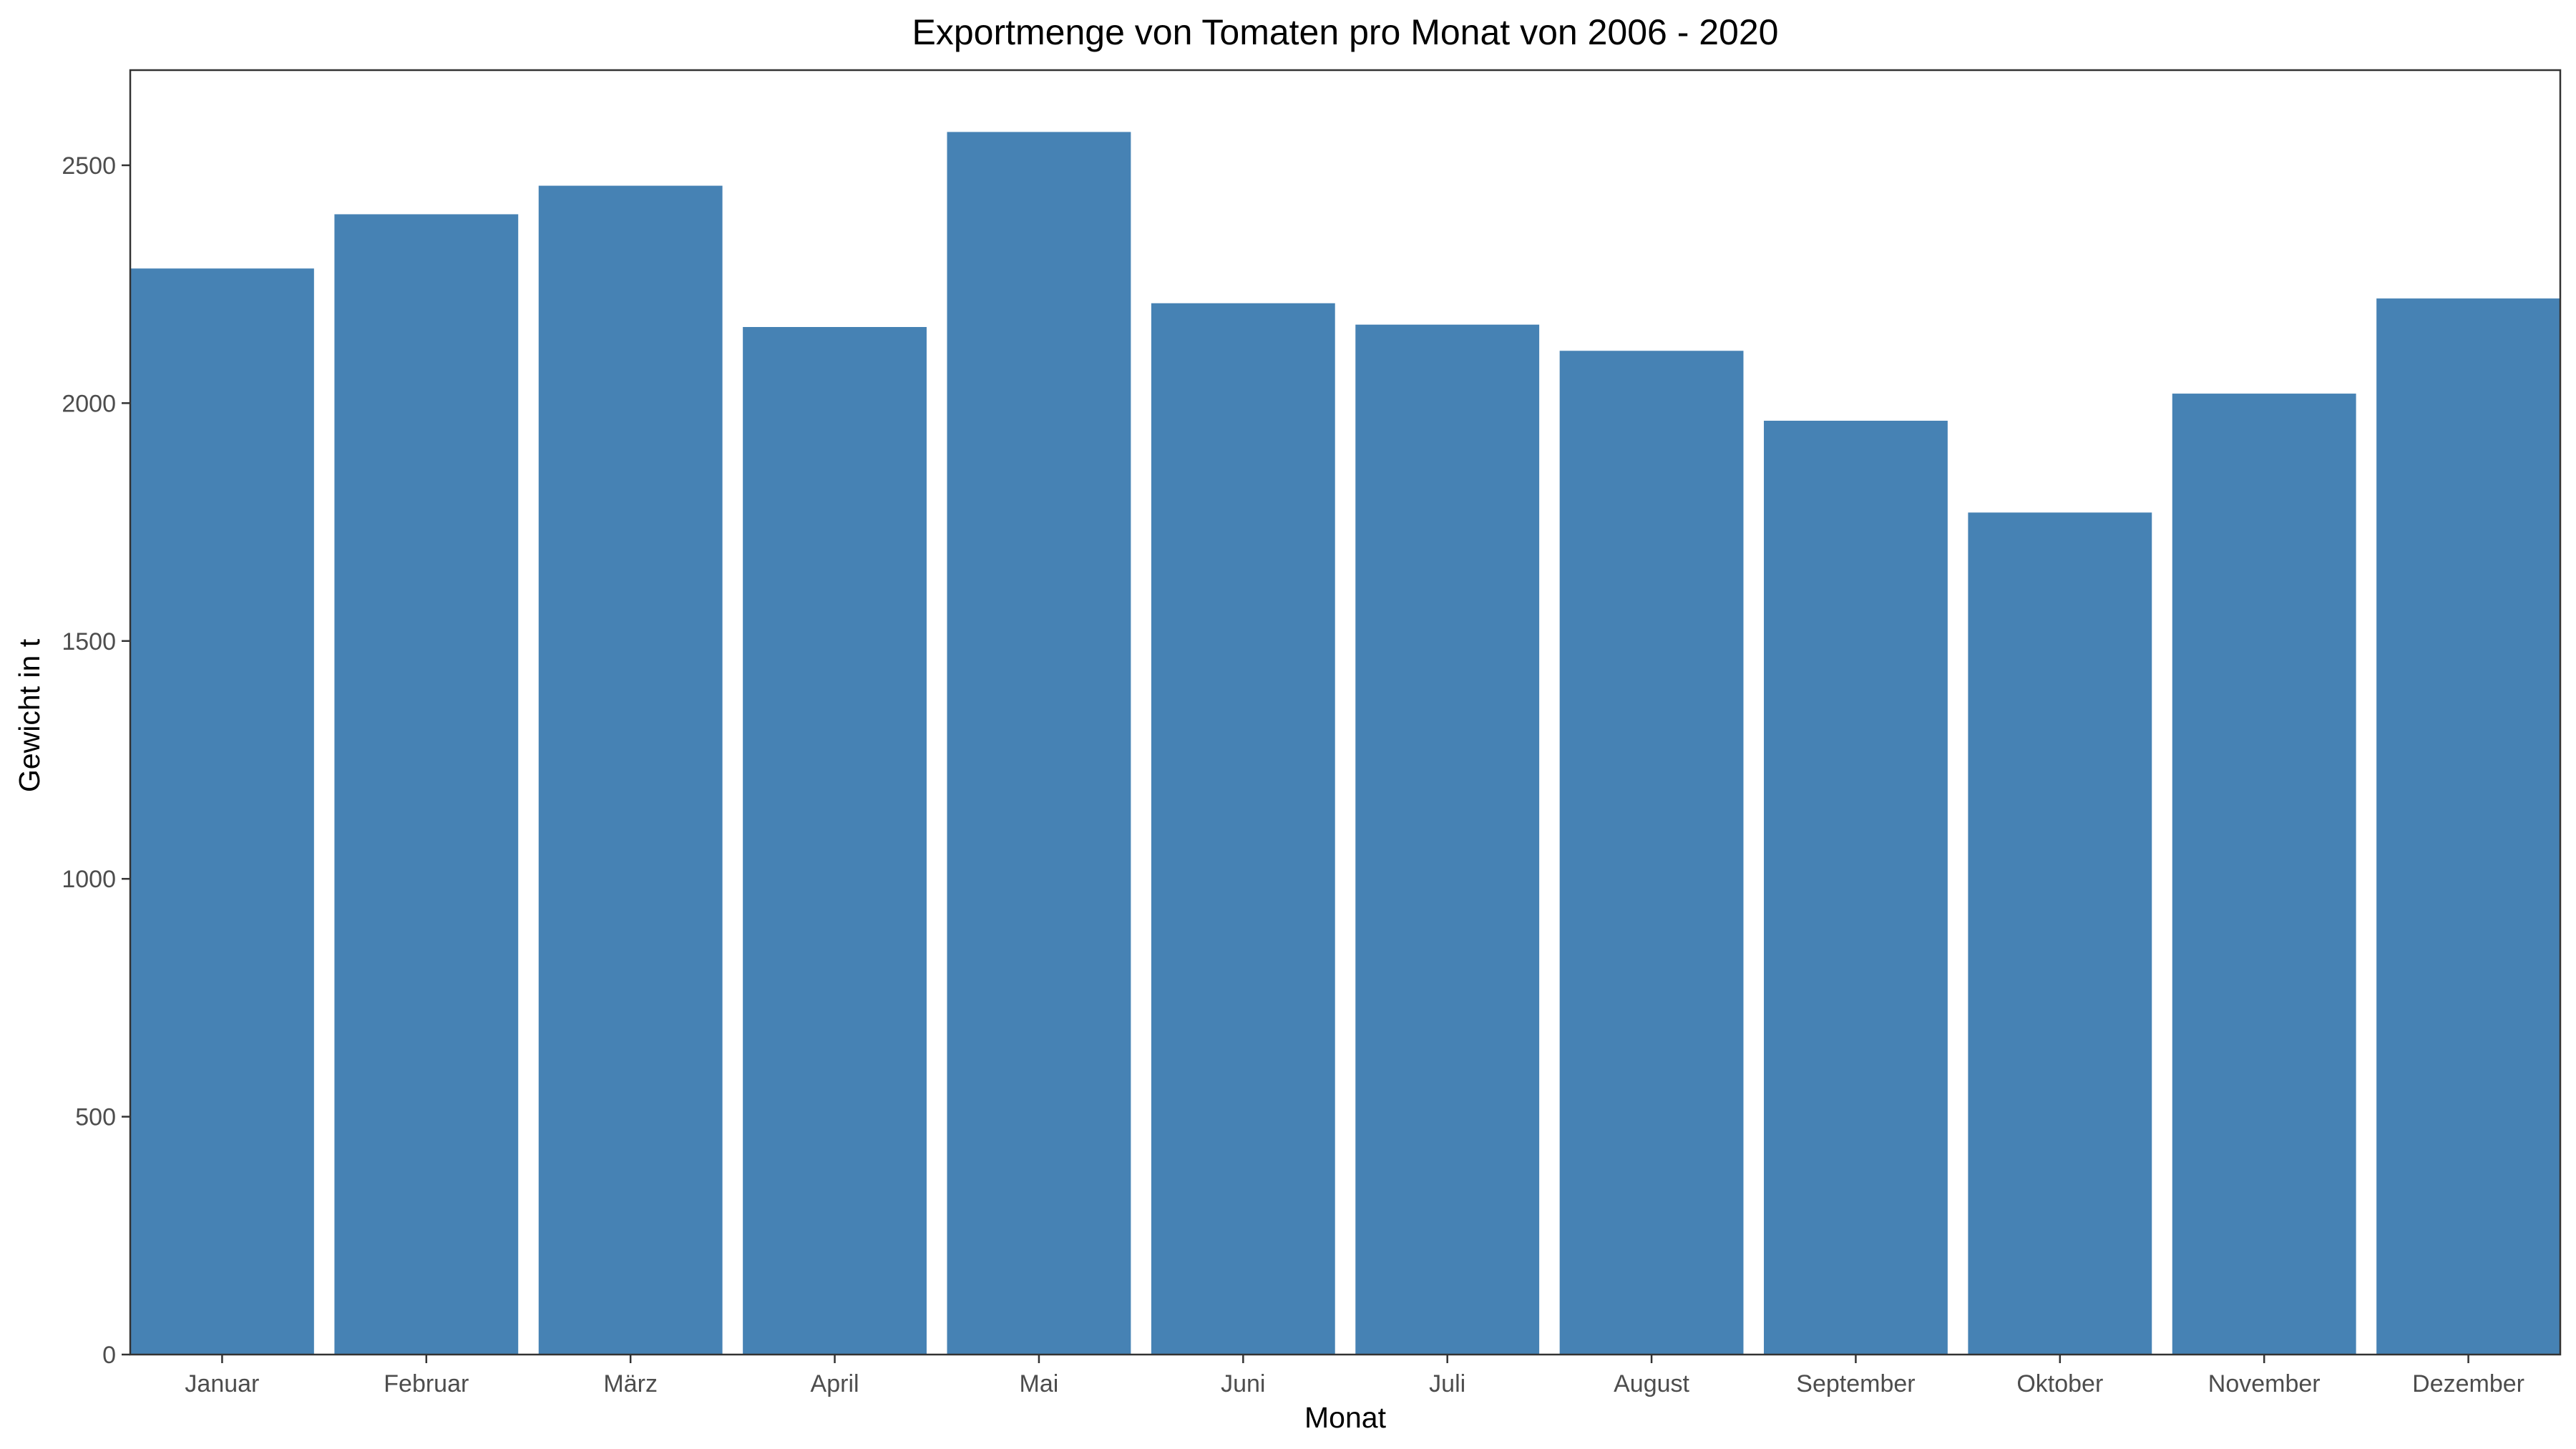 The width and height of the screenshot is (2576, 1449). Describe the element at coordinates (89, 879) in the screenshot. I see `y-tick-label-1000: 1000` at that location.